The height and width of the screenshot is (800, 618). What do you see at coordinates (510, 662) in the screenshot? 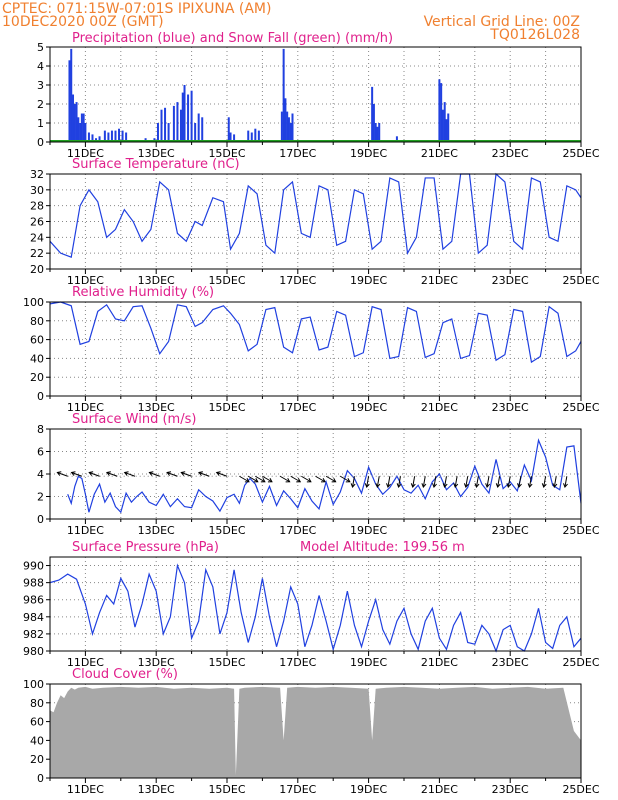
I see `pressure-xtick-label: 23DEC` at bounding box center [510, 662].